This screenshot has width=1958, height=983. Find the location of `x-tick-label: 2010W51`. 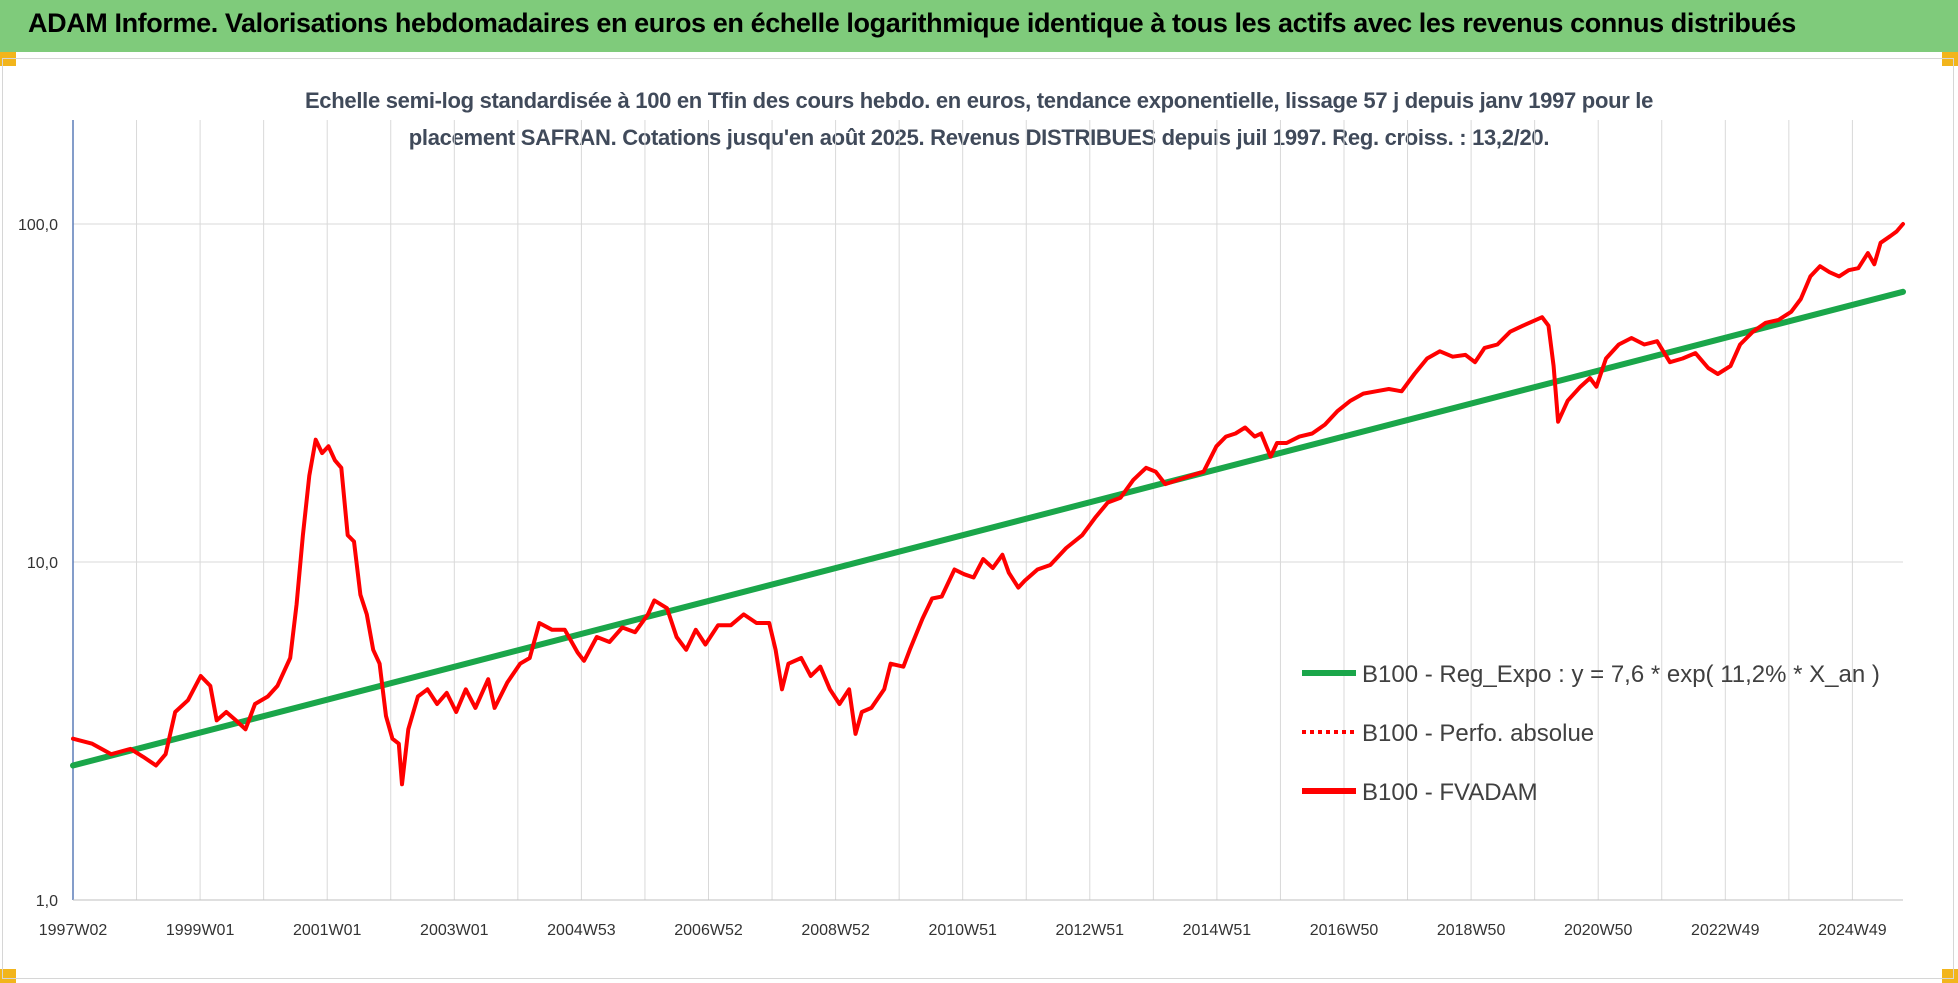

x-tick-label: 2010W51 is located at coordinates (962, 930).